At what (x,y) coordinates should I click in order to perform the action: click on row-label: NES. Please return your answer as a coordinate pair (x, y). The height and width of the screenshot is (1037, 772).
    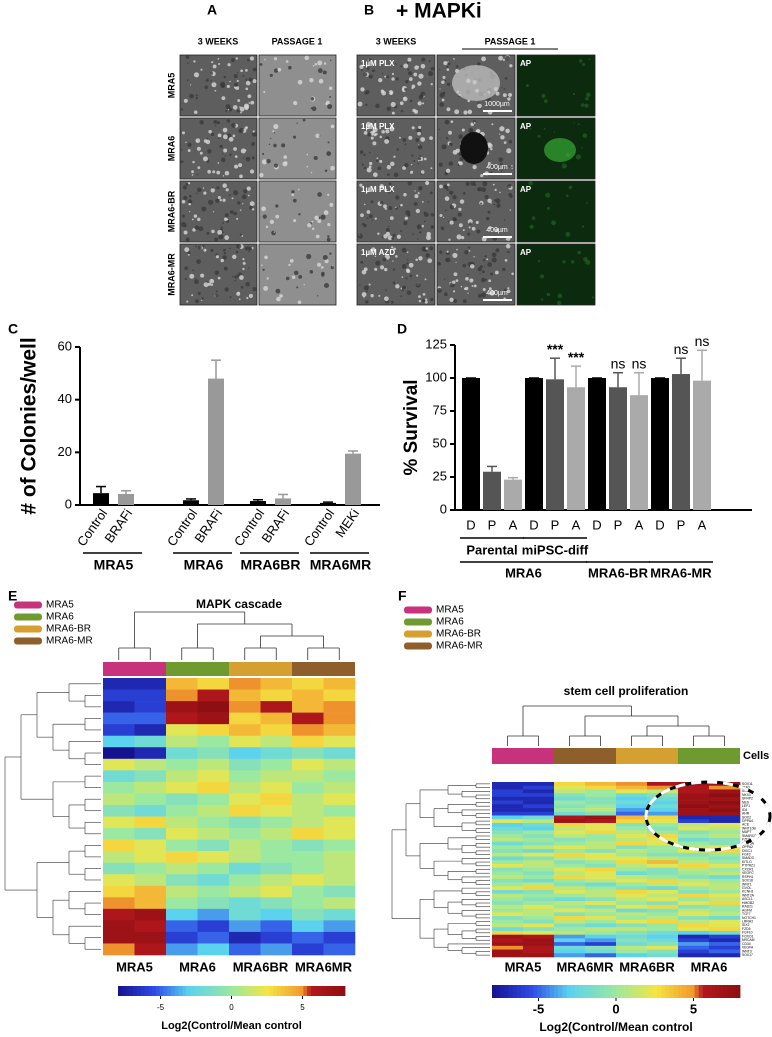
    Looking at the image, I should click on (746, 802).